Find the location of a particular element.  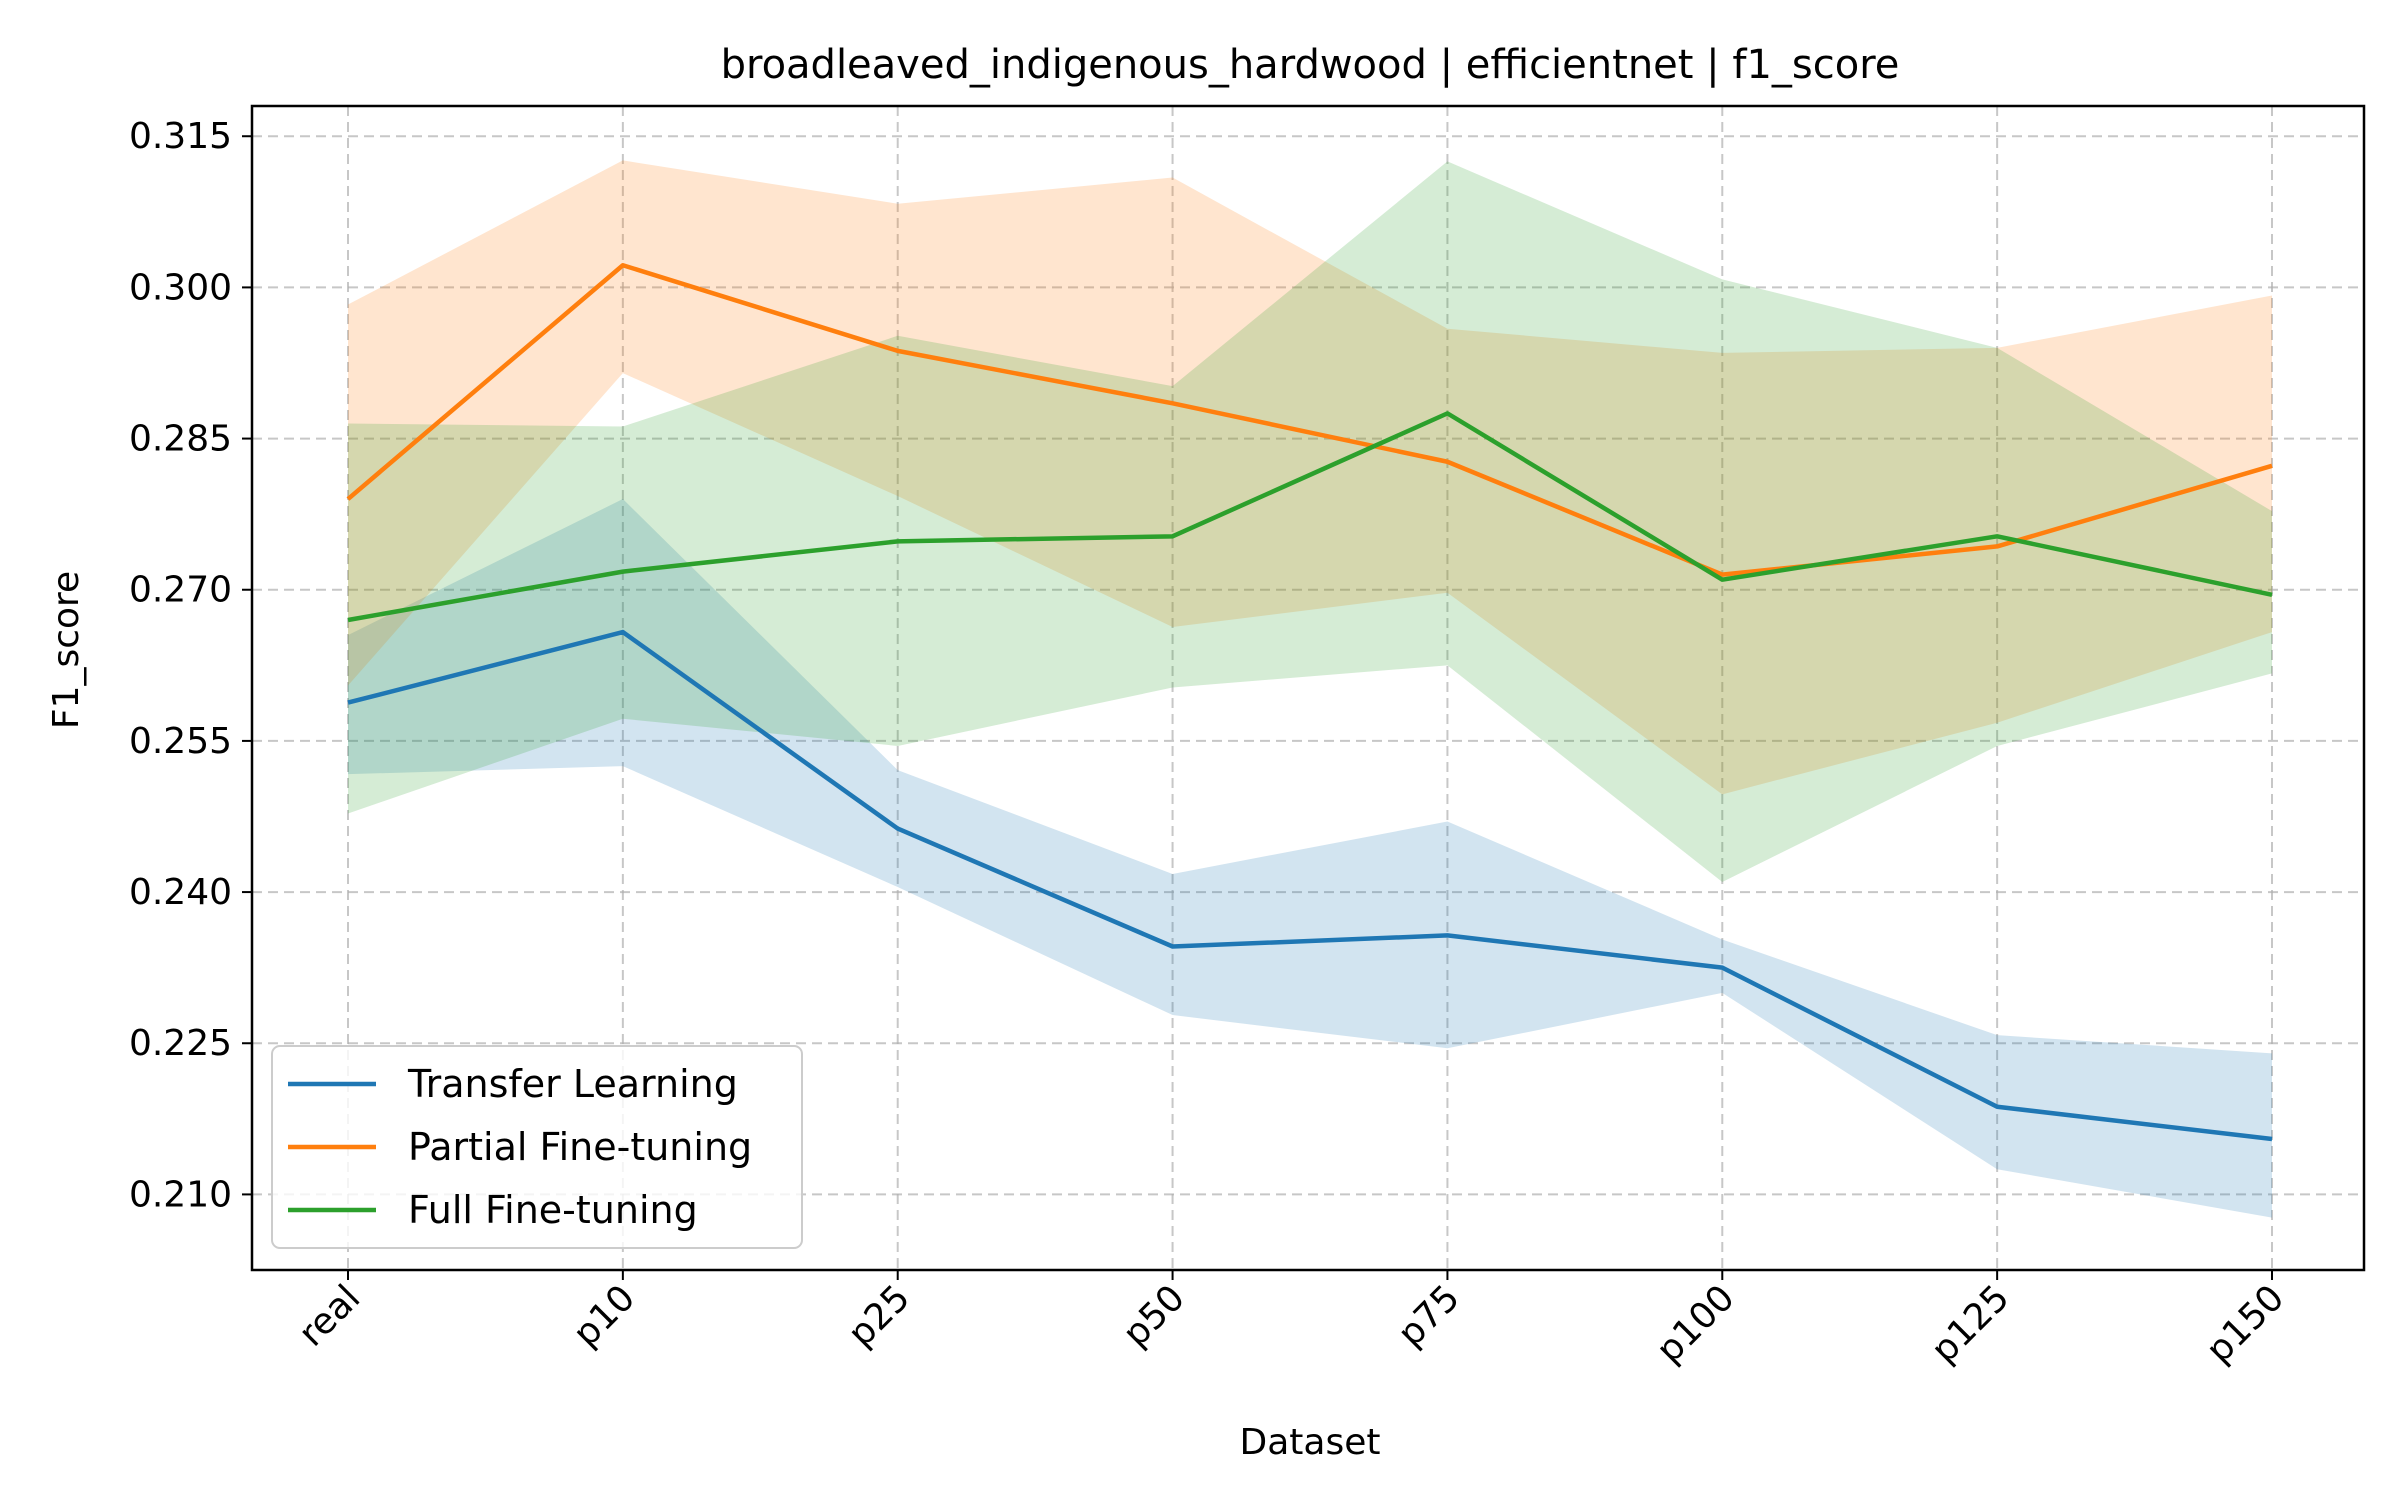

y-tick-label: 0.210 is located at coordinates (180, 1194).